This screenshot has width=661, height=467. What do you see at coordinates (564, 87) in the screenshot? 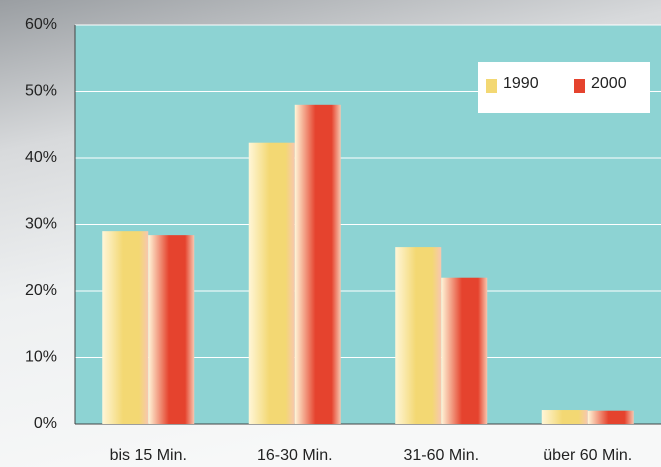
I see `legend-box` at bounding box center [564, 87].